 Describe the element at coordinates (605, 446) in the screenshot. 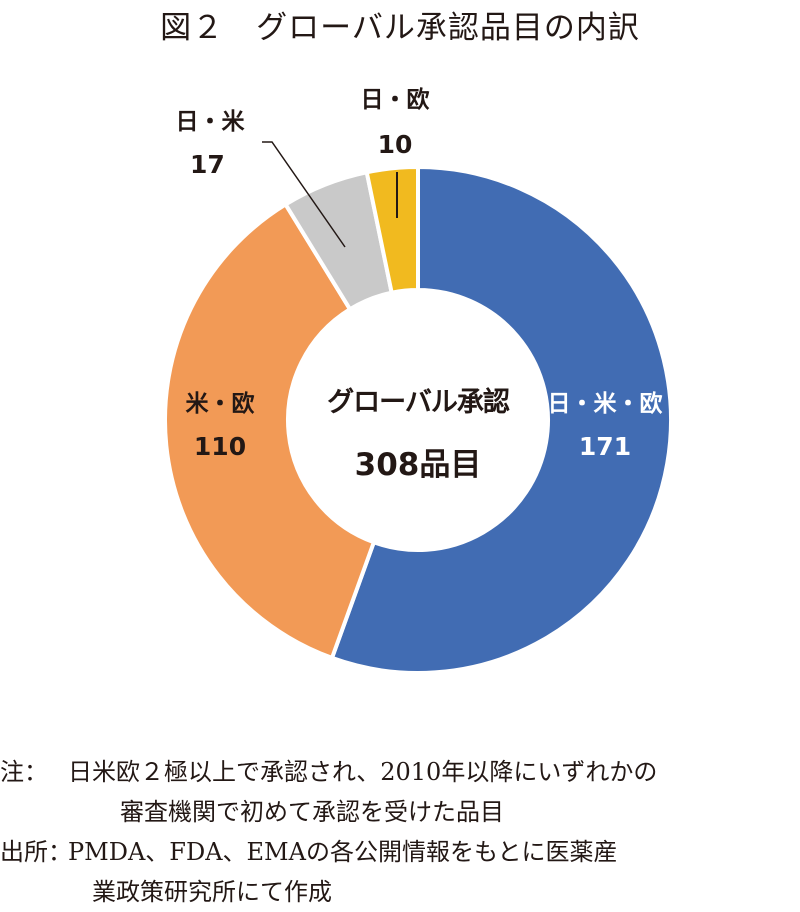

I see `value: 171` at that location.